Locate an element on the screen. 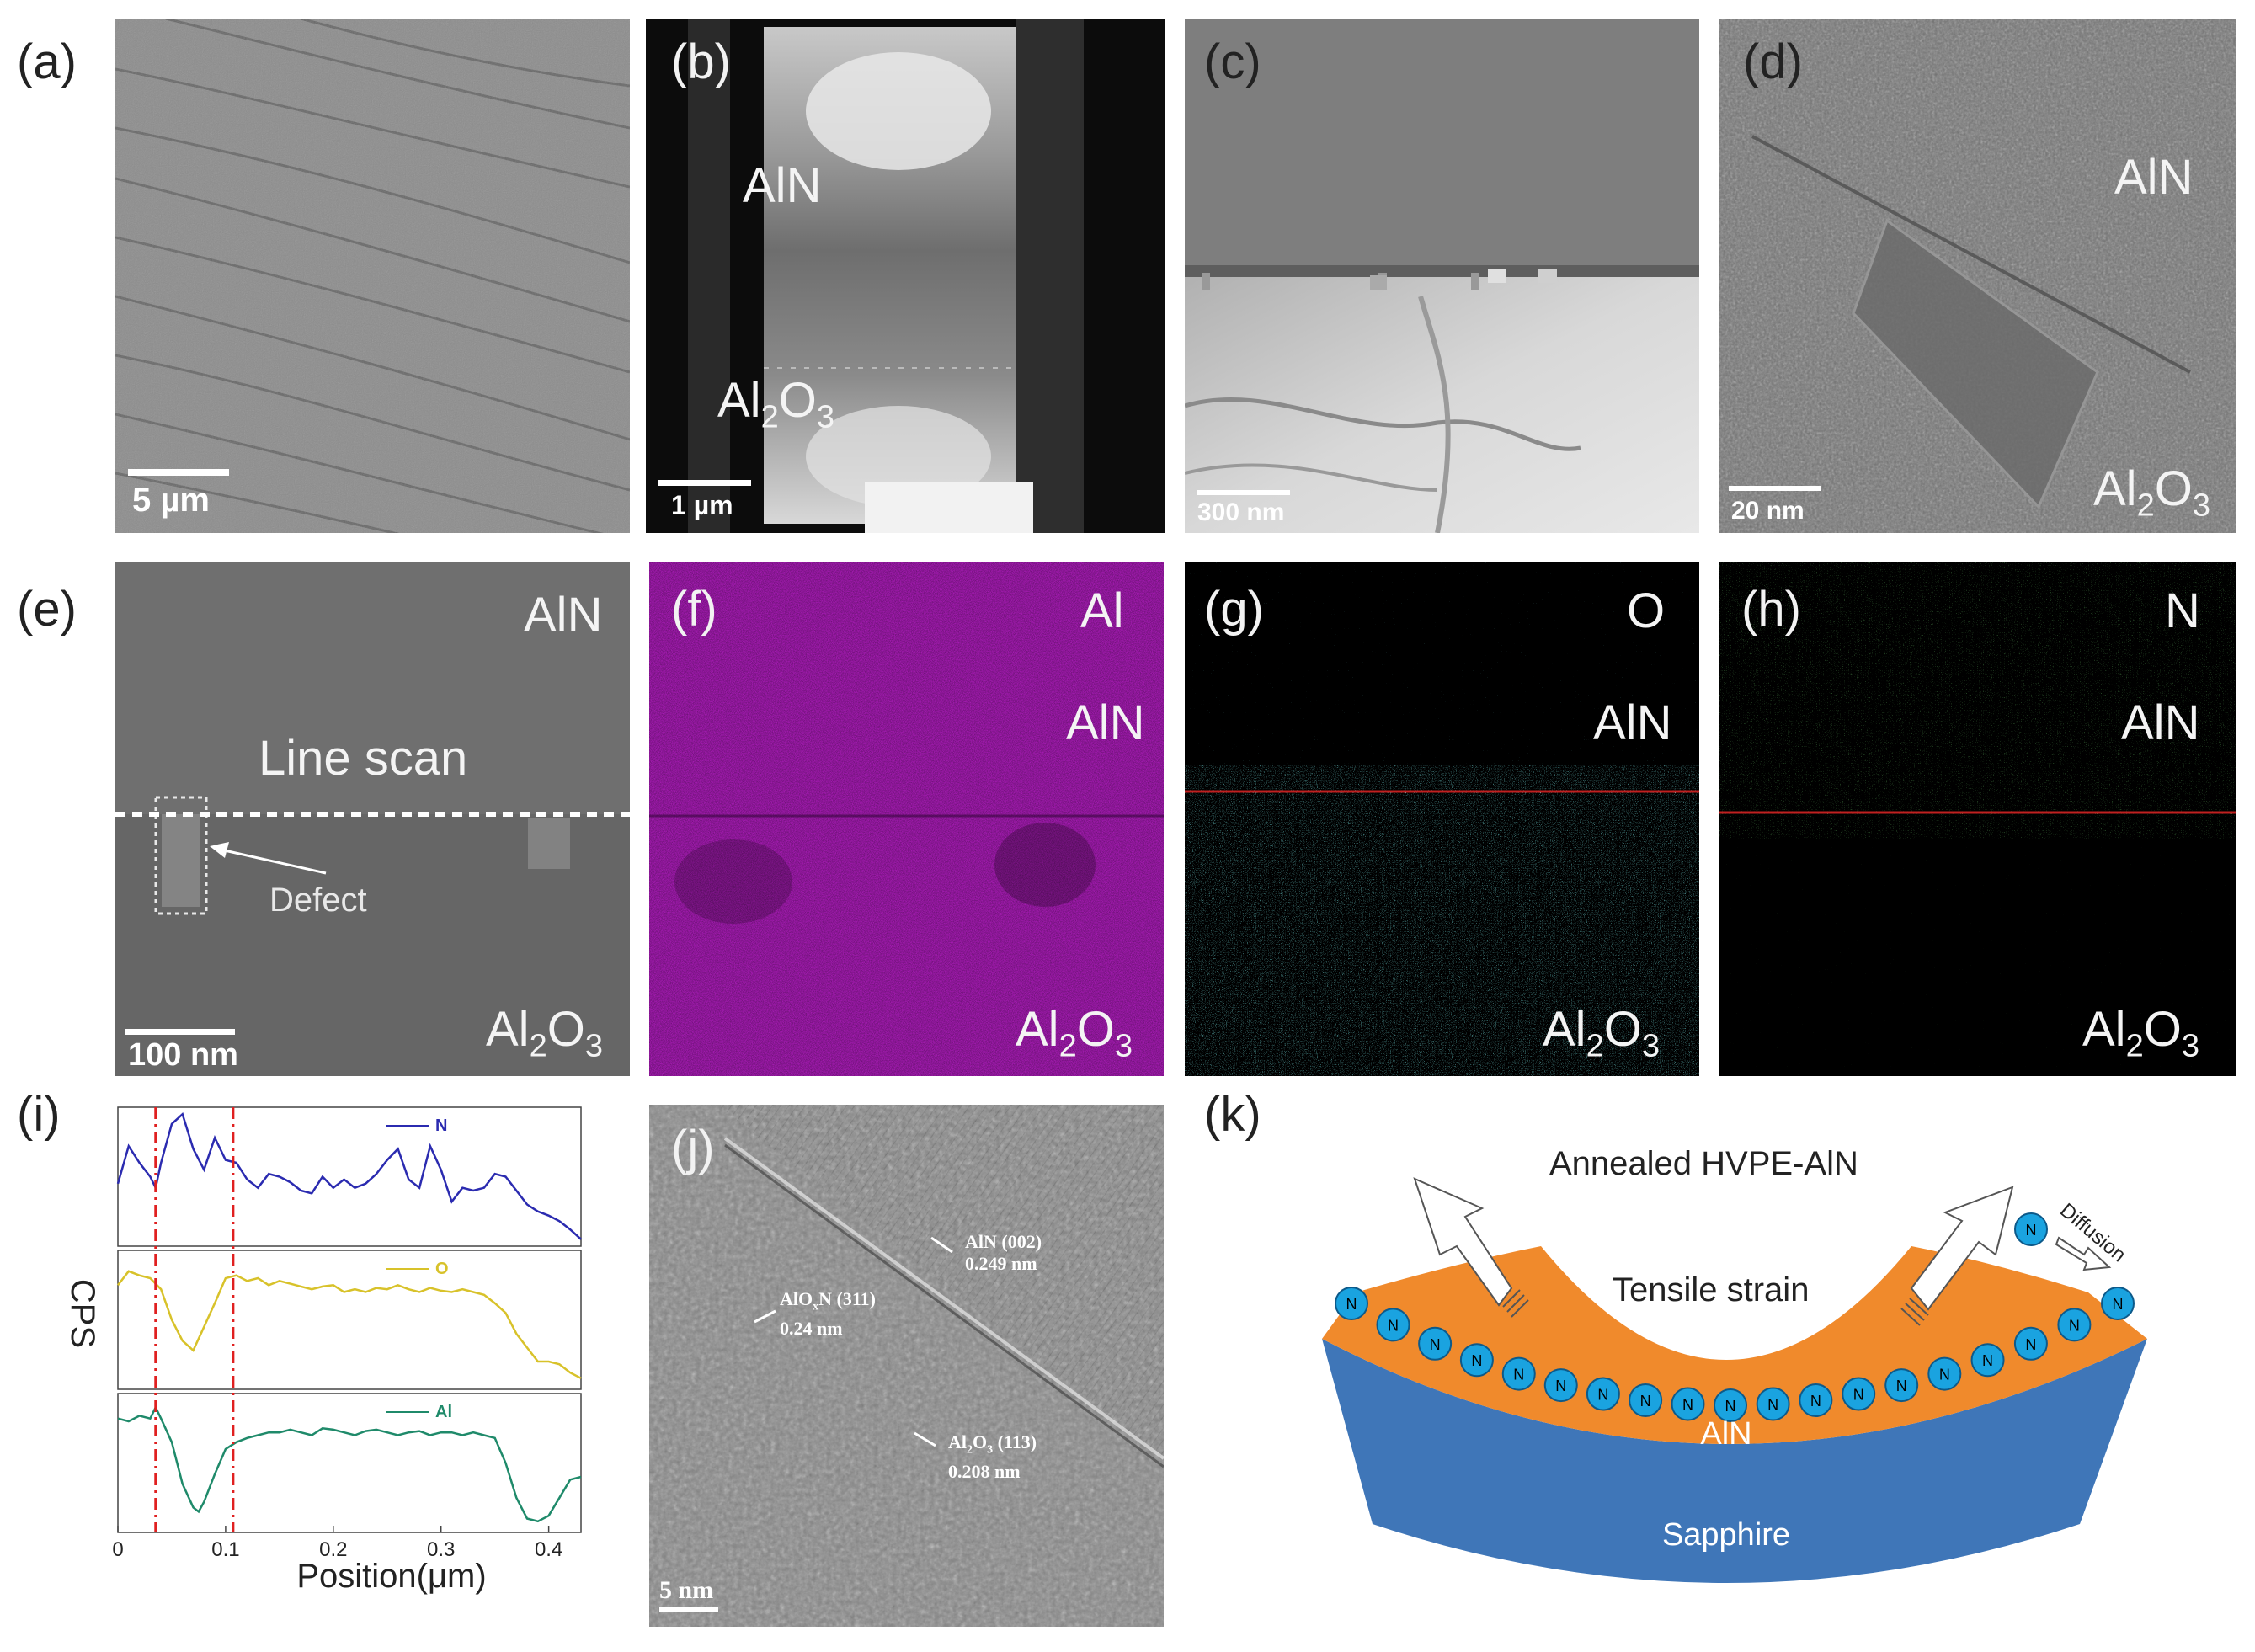  legend-label: Al is located at coordinates (443, 1412).